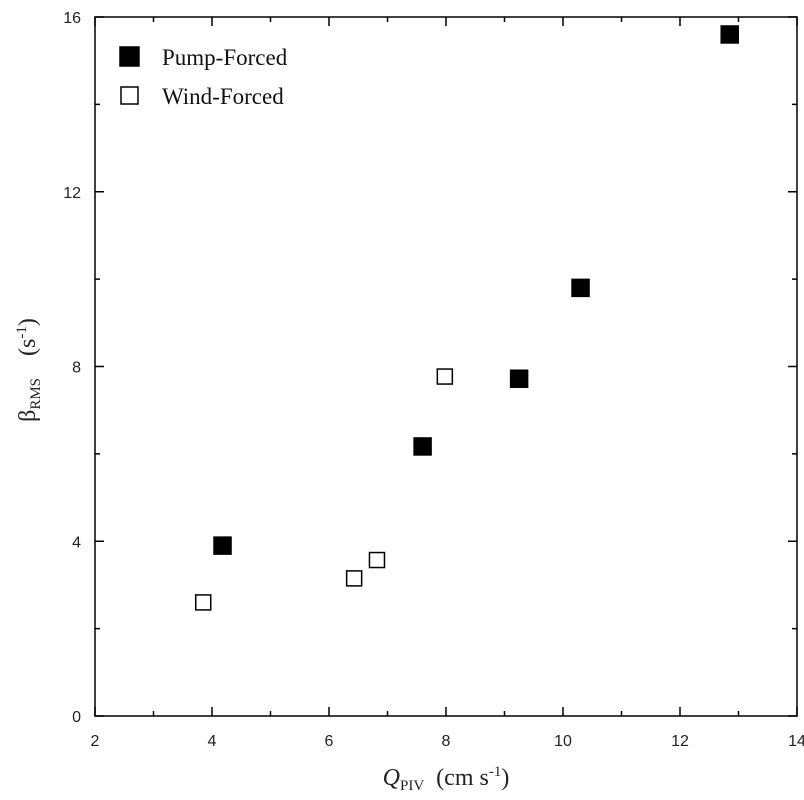 This screenshot has height=800, width=804. I want to click on y-tick-label: 4, so click(76, 542).